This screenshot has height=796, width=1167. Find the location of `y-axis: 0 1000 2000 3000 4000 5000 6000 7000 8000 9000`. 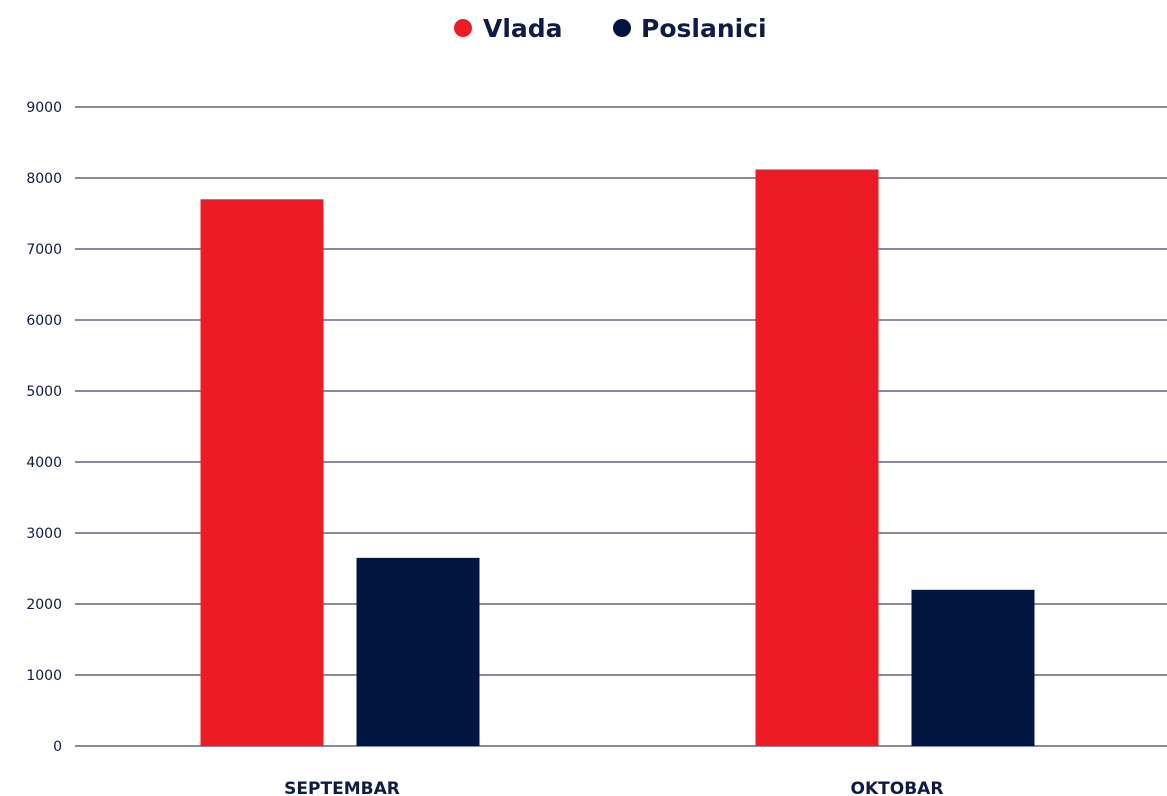

y-axis: 0 1000 2000 3000 4000 5000 6000 7000 8000 9000 is located at coordinates (44, 427).